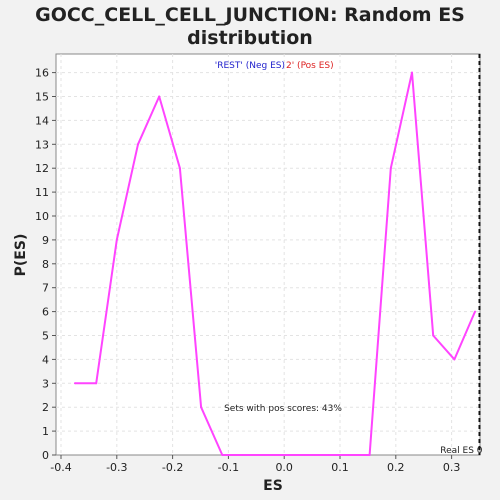 The height and width of the screenshot is (500, 500). What do you see at coordinates (42, 73) in the screenshot?
I see `y-tick-label: 16` at bounding box center [42, 73].